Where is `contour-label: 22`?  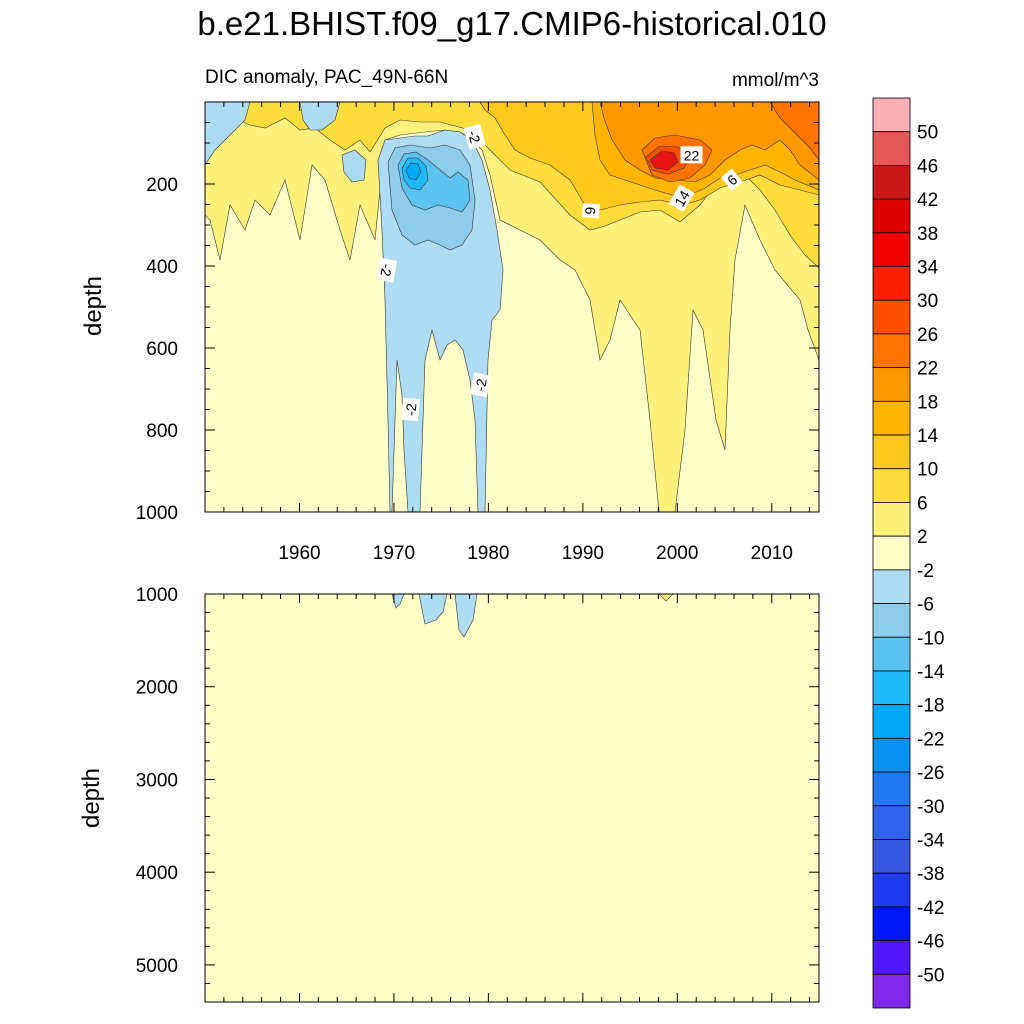
contour-label: 22 is located at coordinates (691, 155).